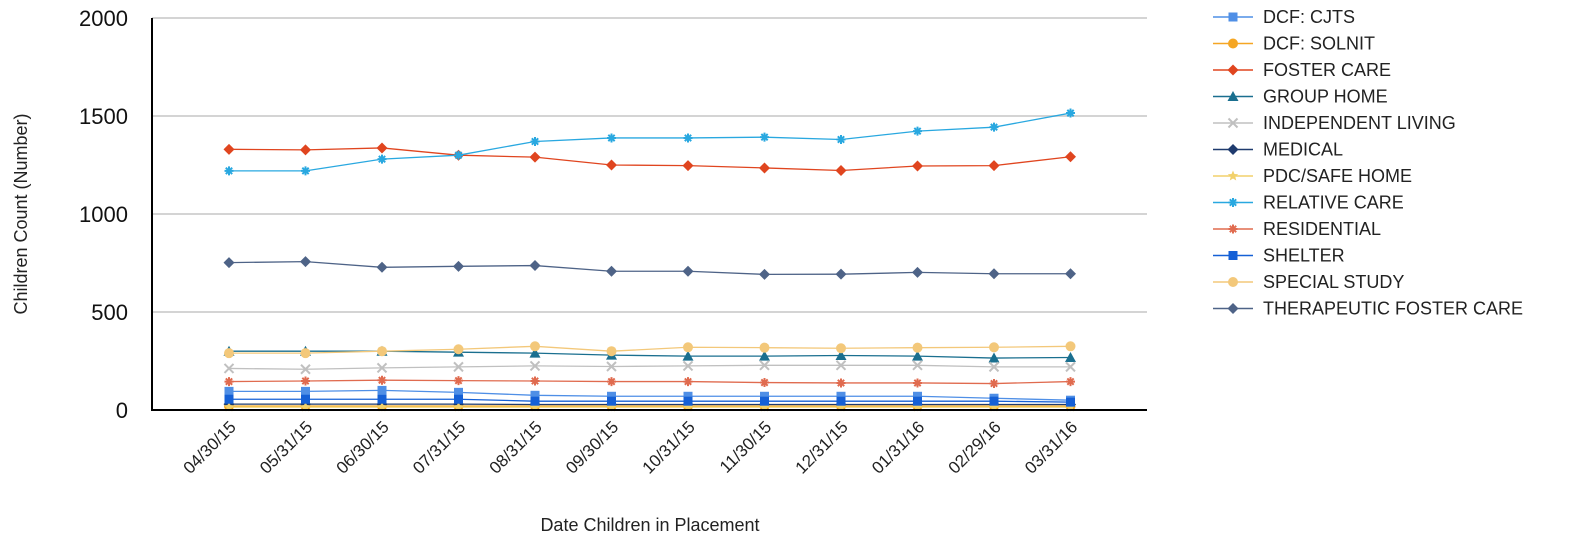 Image resolution: width=1593 pixels, height=549 pixels. I want to click on legend-item-special-study: SPECIAL STUDY, so click(1308, 282).